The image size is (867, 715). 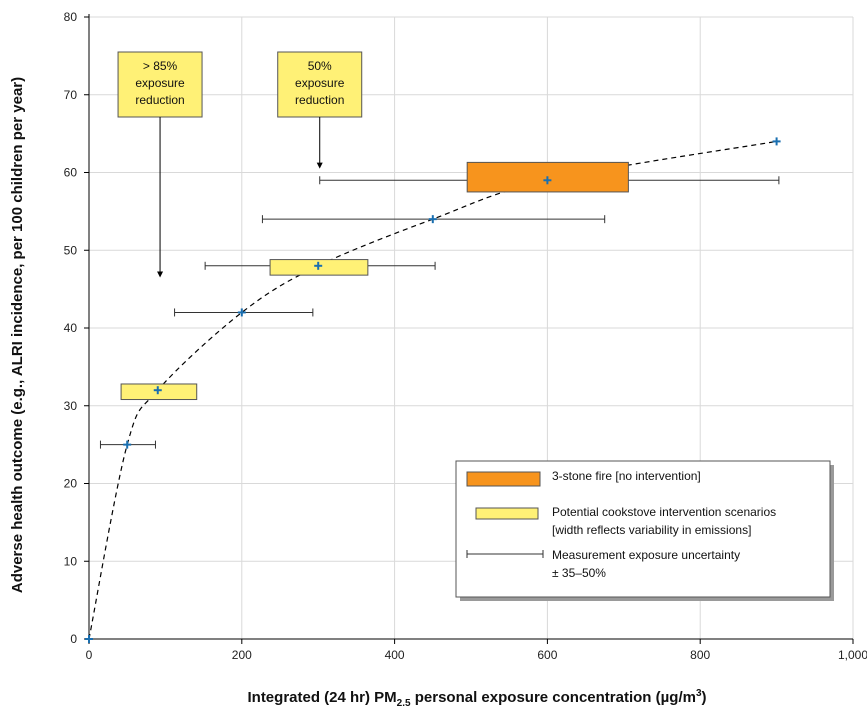 I want to click on annotation-callout: 50% exposure reduction, so click(x=320, y=110).